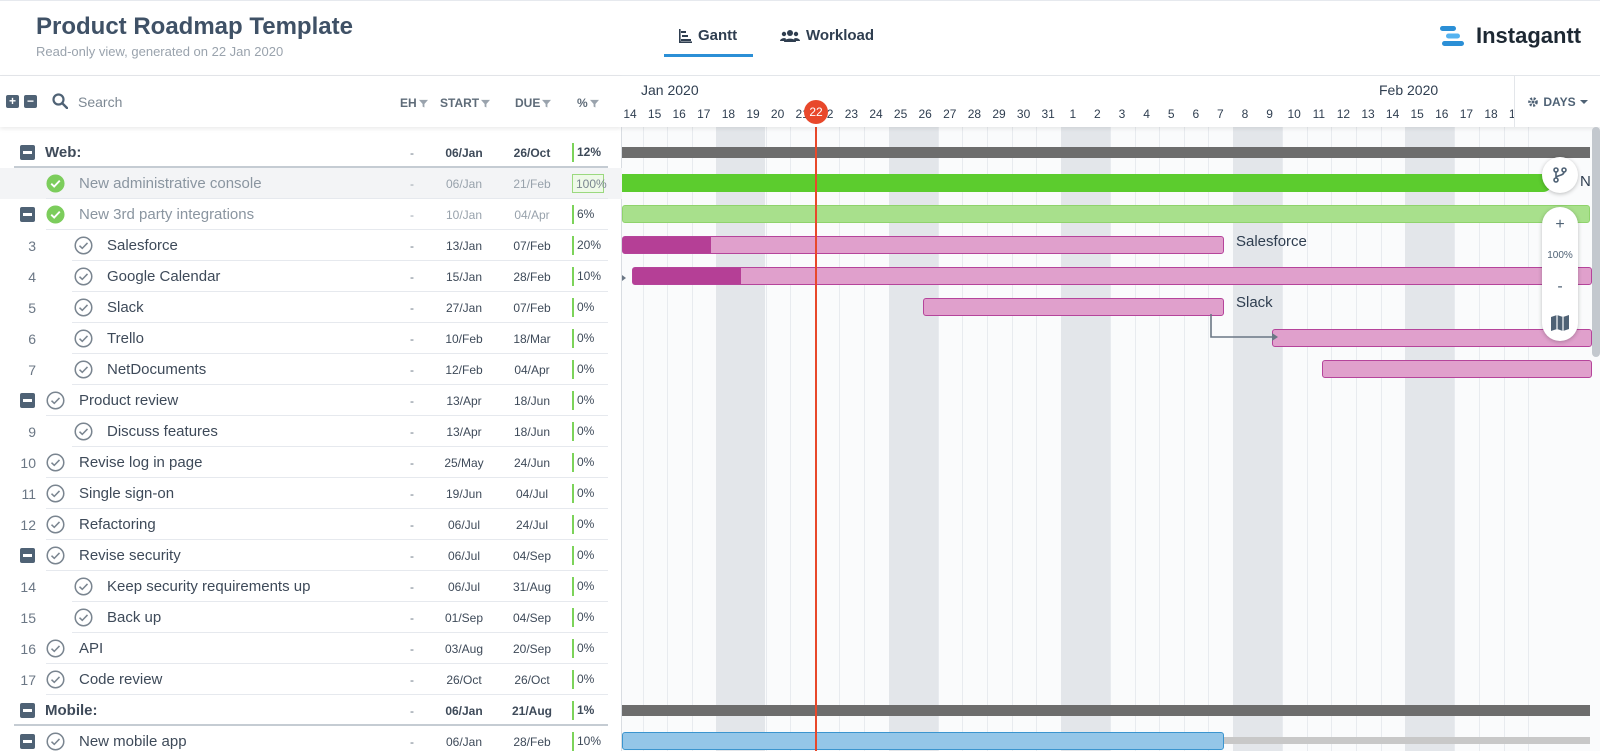 Image resolution: width=1600 pixels, height=751 pixels. I want to click on task-bar-integrations, so click(1106, 214).